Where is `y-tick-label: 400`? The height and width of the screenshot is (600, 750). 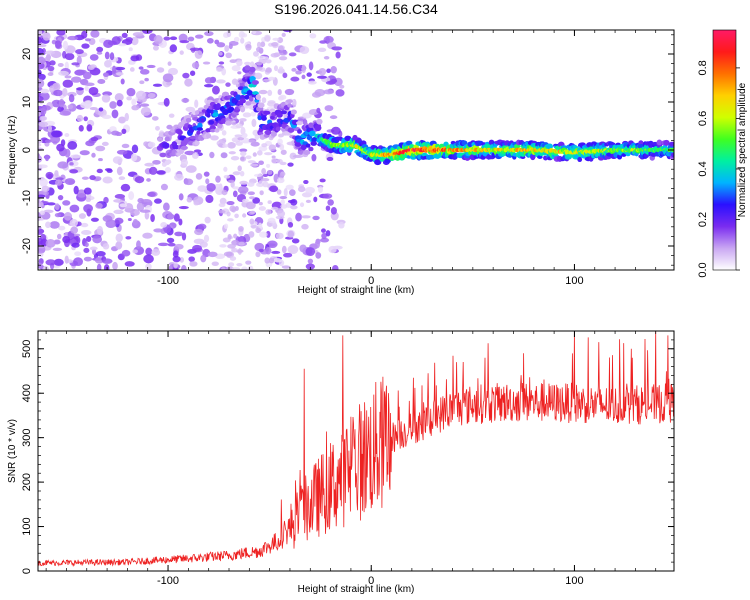 y-tick-label: 400 is located at coordinates (27, 393).